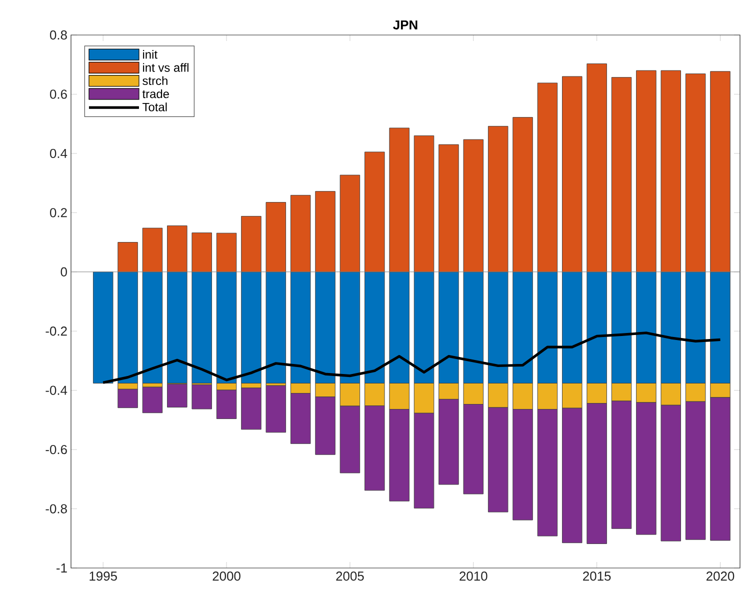 The image size is (743, 606). What do you see at coordinates (165, 67) in the screenshot?
I see `legend-label: int vs affl` at bounding box center [165, 67].